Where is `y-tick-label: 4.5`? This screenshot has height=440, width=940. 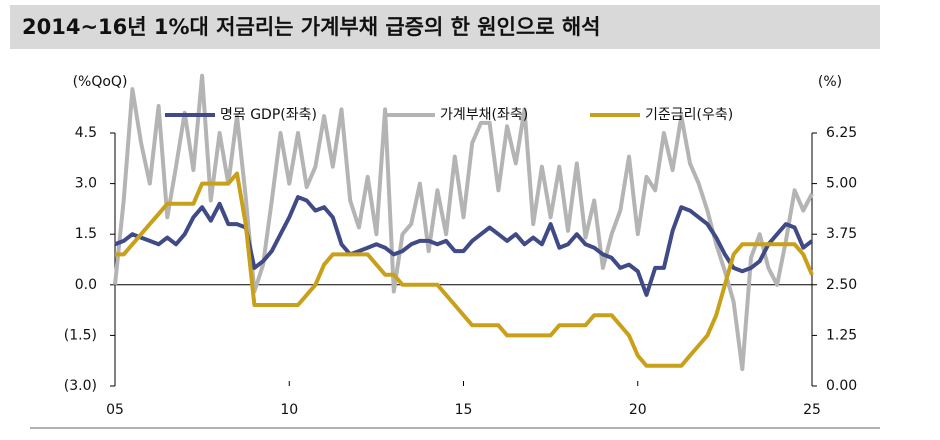
y-tick-label: 4.5 is located at coordinates (86, 133).